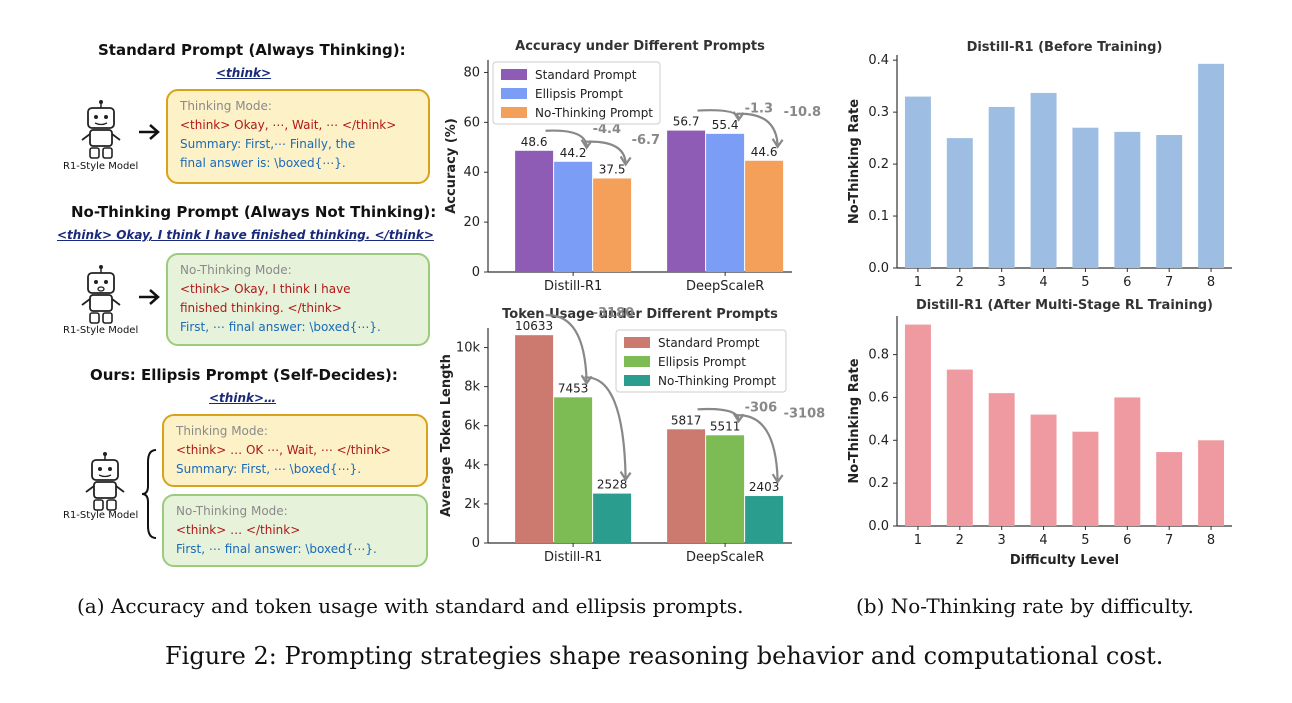 Image resolution: width=1292 pixels, height=703 pixels. Describe the element at coordinates (280, 327) in the screenshot. I see `answer-line: First, ⋯ final answer: \boxed{⋯}.` at that location.